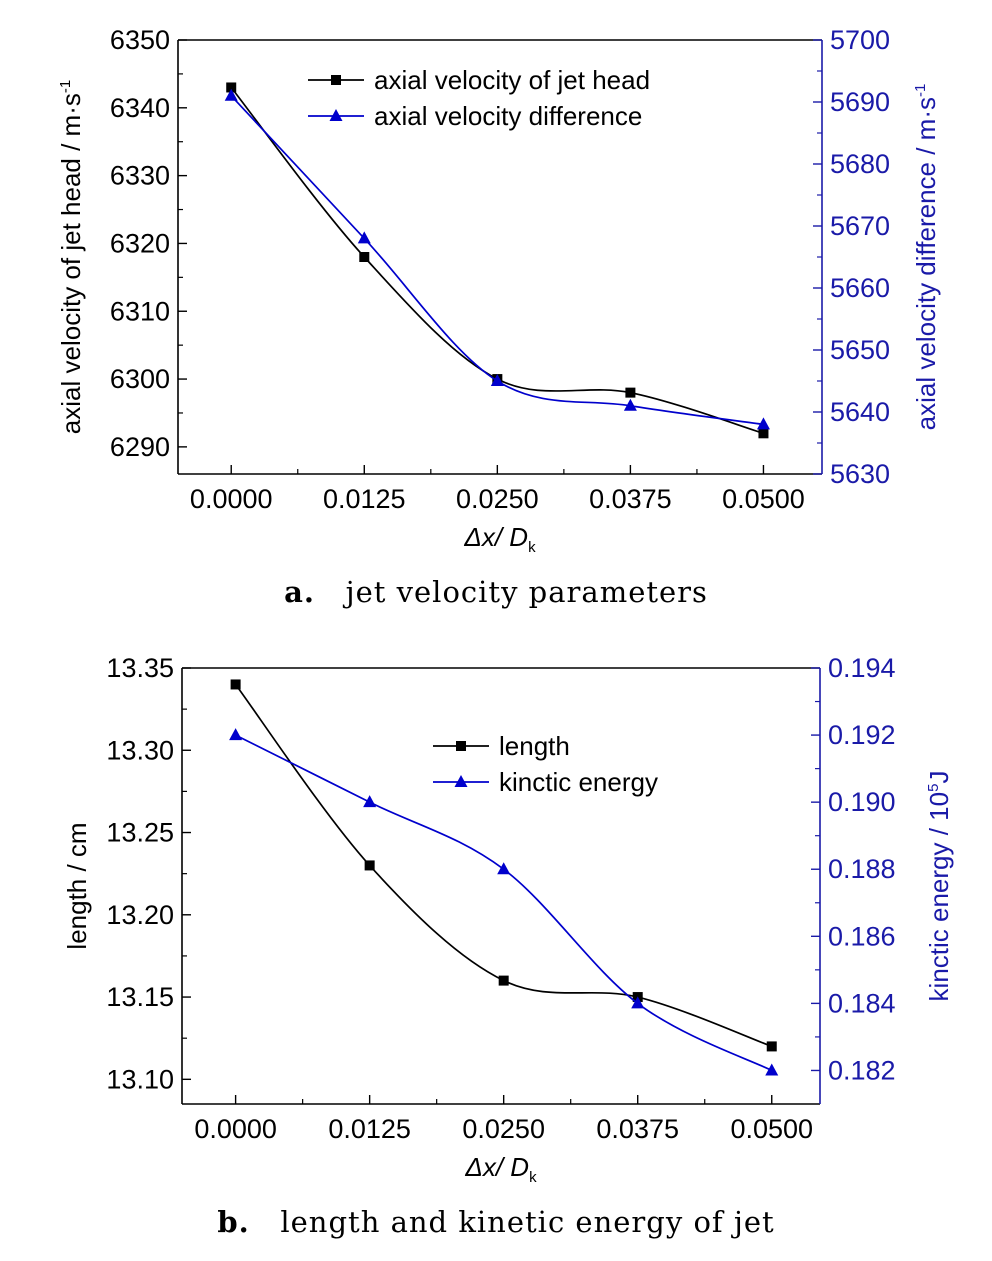 Image resolution: width=992 pixels, height=1261 pixels. Describe the element at coordinates (140, 243) in the screenshot. I see `y-tick-label: 6320` at that location.